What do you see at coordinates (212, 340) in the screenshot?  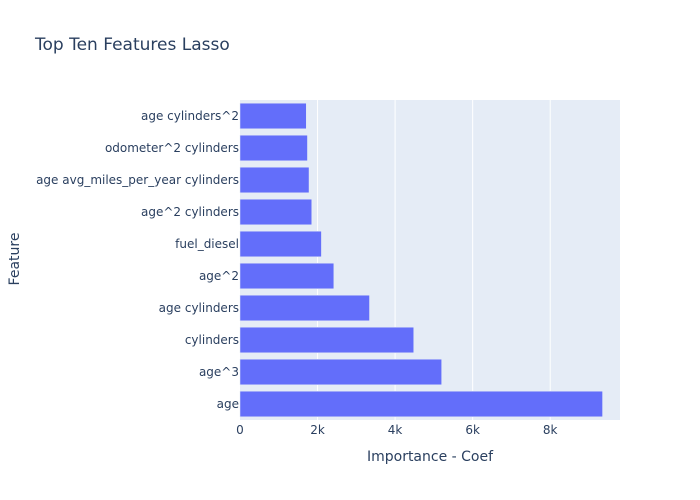 I see `y-tick-label: cylinders` at bounding box center [212, 340].